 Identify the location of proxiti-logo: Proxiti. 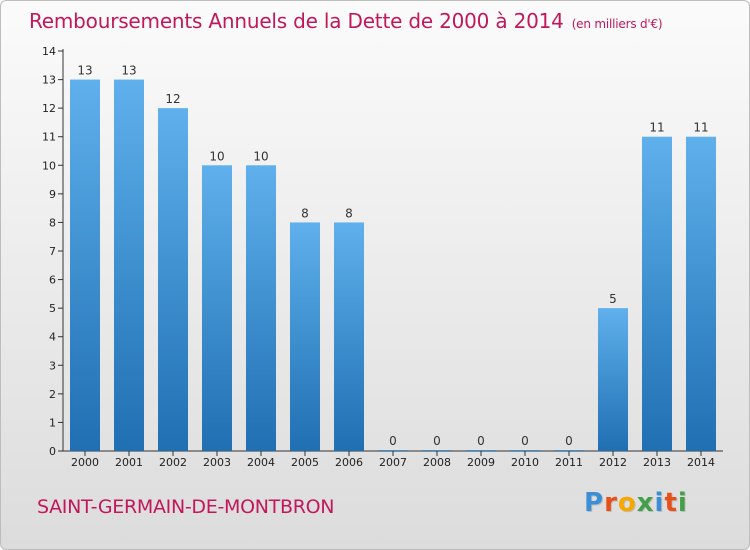
(636, 503).